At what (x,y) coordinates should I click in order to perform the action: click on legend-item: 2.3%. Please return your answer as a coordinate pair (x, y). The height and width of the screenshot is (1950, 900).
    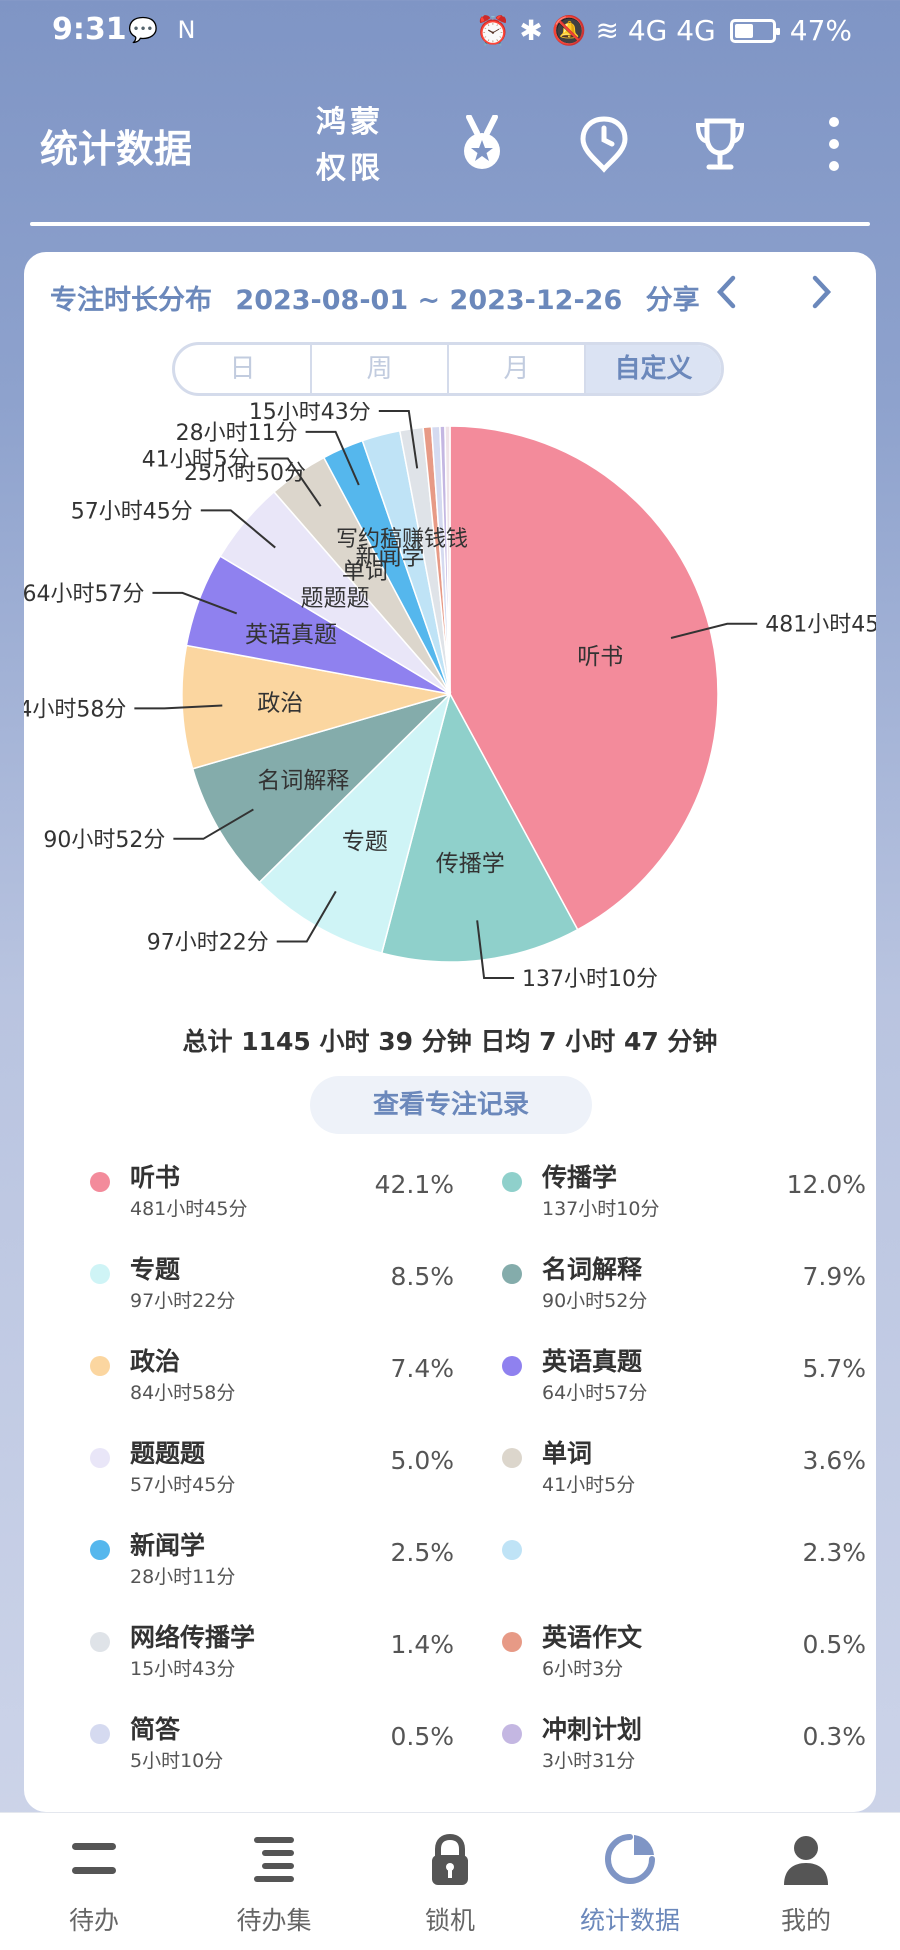
    Looking at the image, I should click on (676, 1560).